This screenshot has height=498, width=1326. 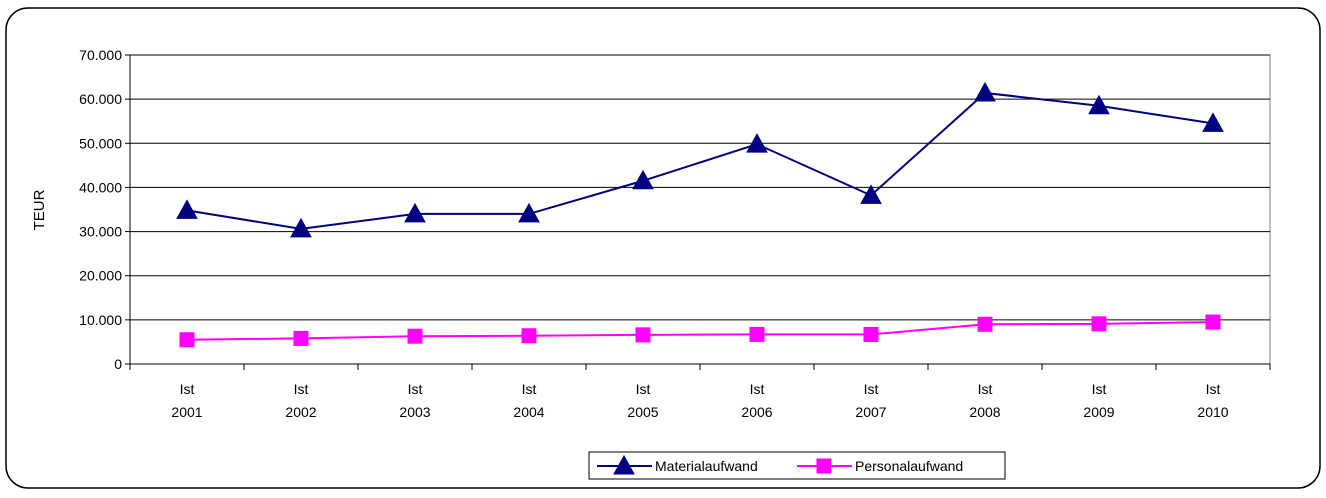 What do you see at coordinates (756, 412) in the screenshot?
I see `x-tick-label: 2006` at bounding box center [756, 412].